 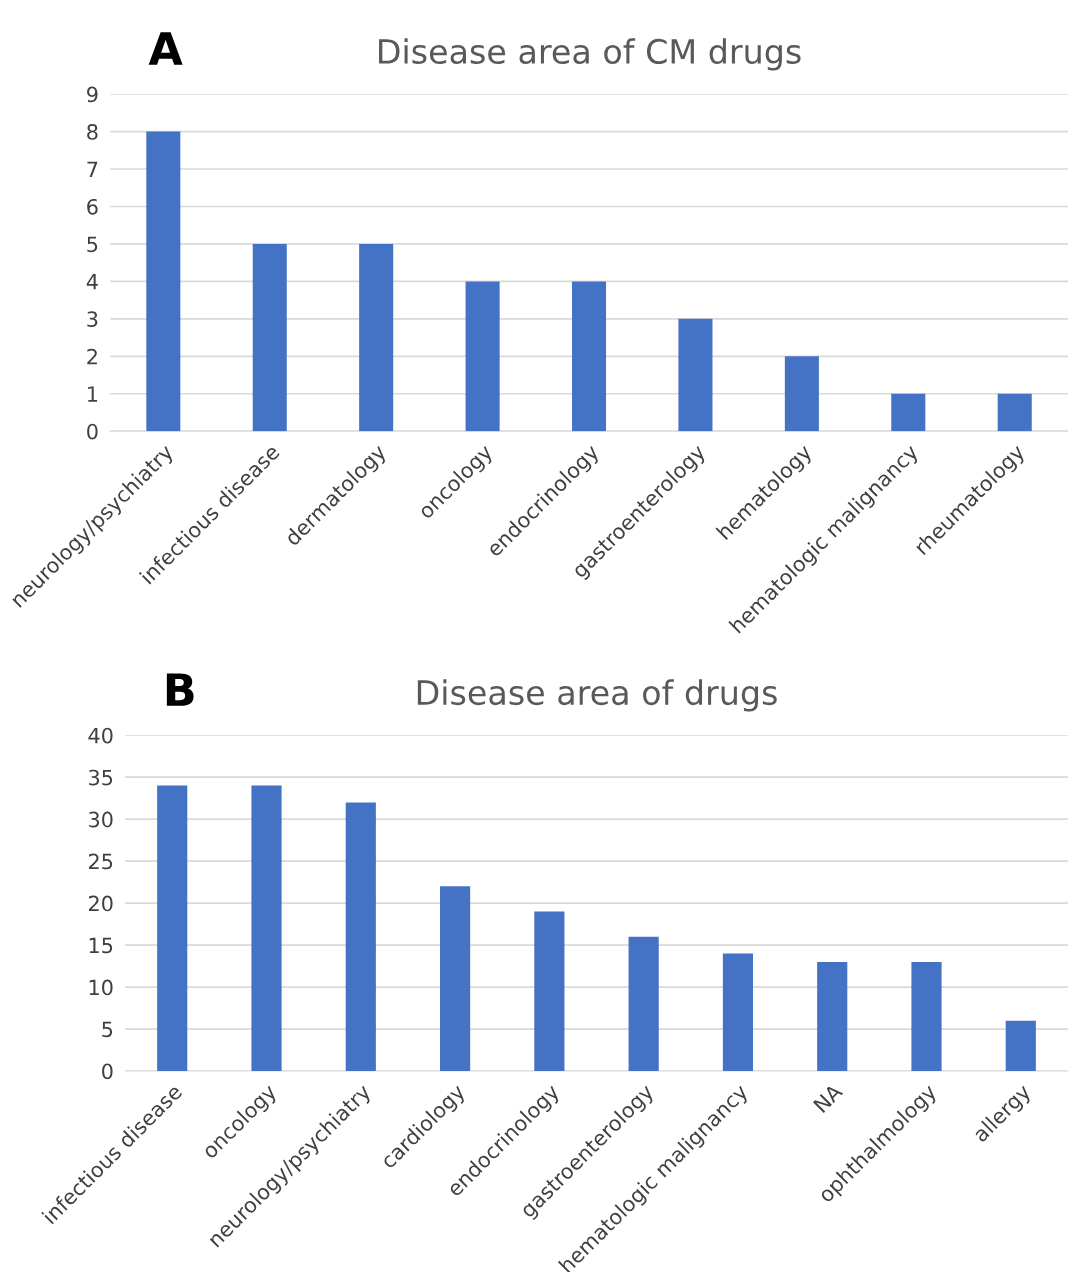 What do you see at coordinates (165, 48) in the screenshot?
I see `text: A` at bounding box center [165, 48].